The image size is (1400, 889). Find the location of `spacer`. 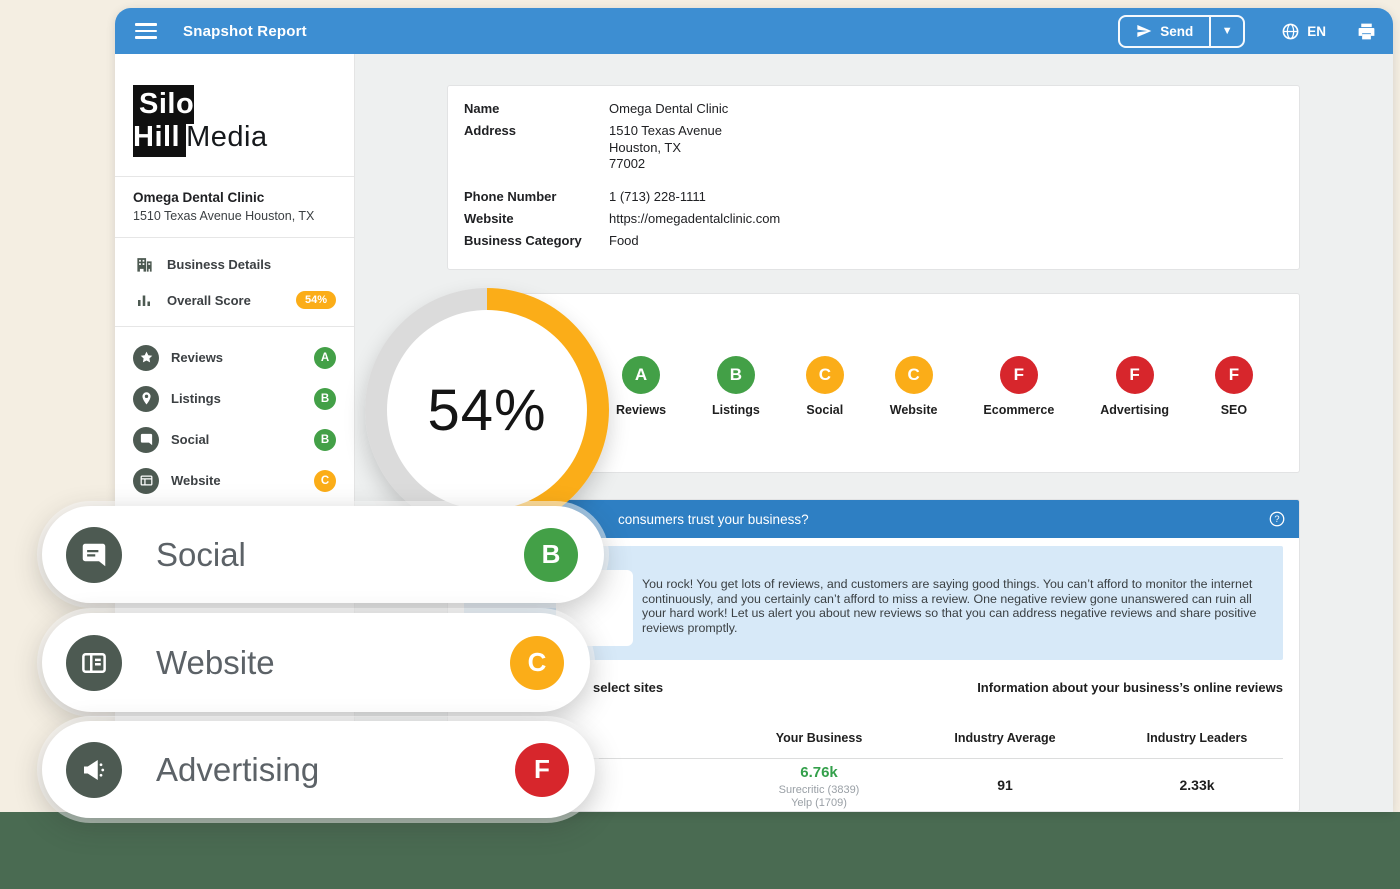

spacer is located at coordinates (873, 184).